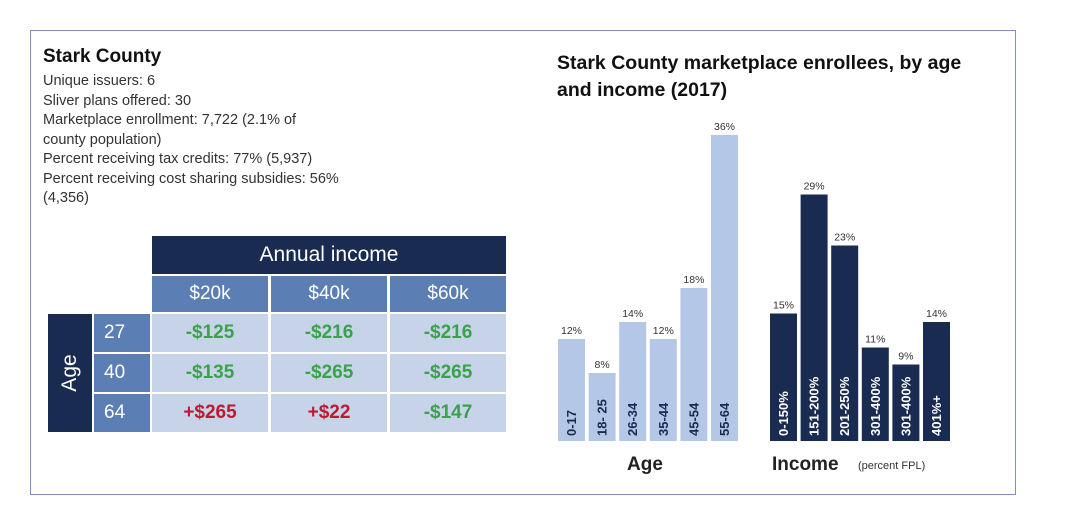 The width and height of the screenshot is (1070, 532). I want to click on axis-label: Income, so click(805, 464).